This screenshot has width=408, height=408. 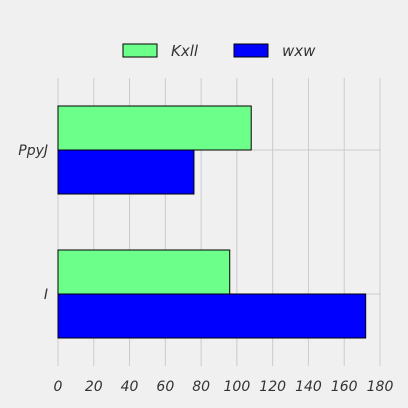 I want to click on x-tick-label: 0, so click(x=58, y=387).